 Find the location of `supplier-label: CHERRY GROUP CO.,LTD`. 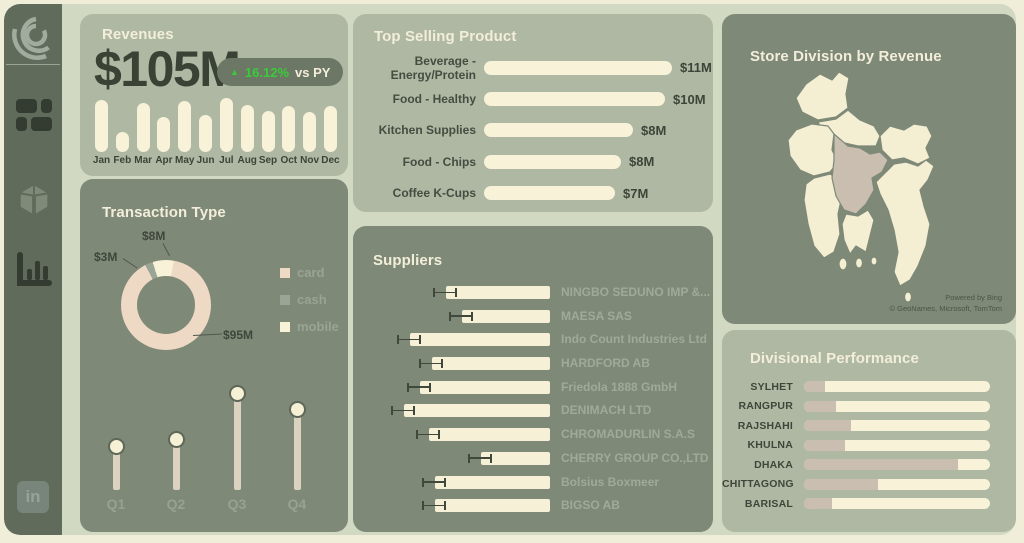

supplier-label: CHERRY GROUP CO.,LTD is located at coordinates (635, 457).